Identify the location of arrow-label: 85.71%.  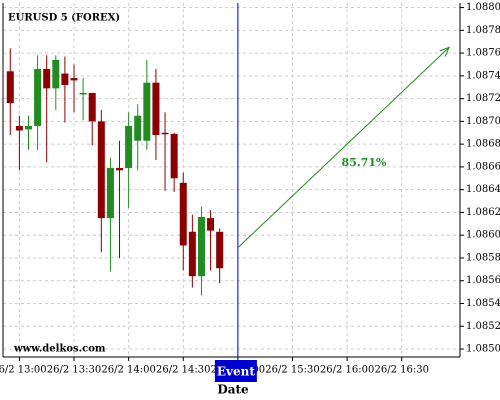
(364, 162).